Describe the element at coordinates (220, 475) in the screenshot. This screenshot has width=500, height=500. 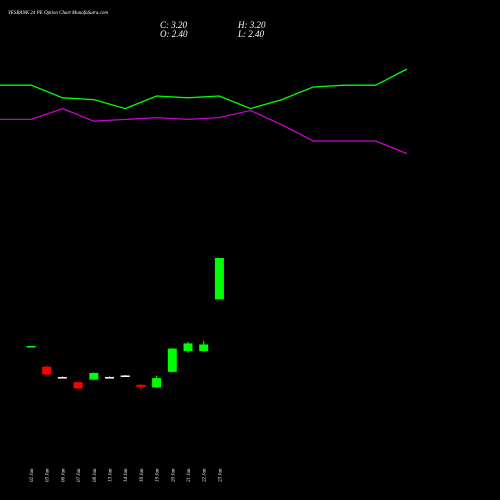
I see `x-tick-label: 23 Jan` at that location.